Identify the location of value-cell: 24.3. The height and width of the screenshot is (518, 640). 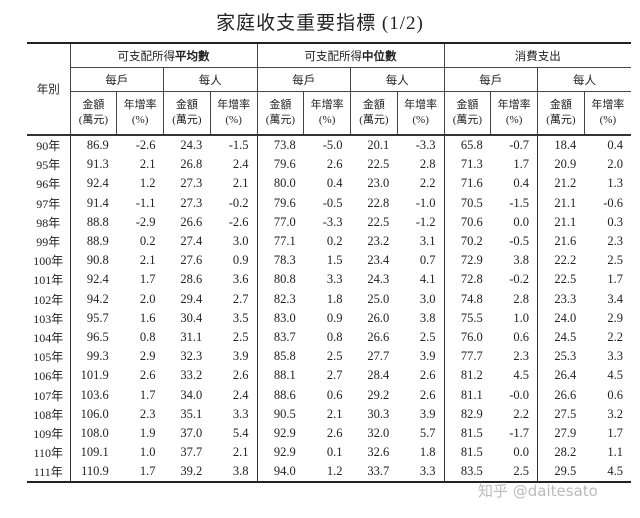
(191, 145).